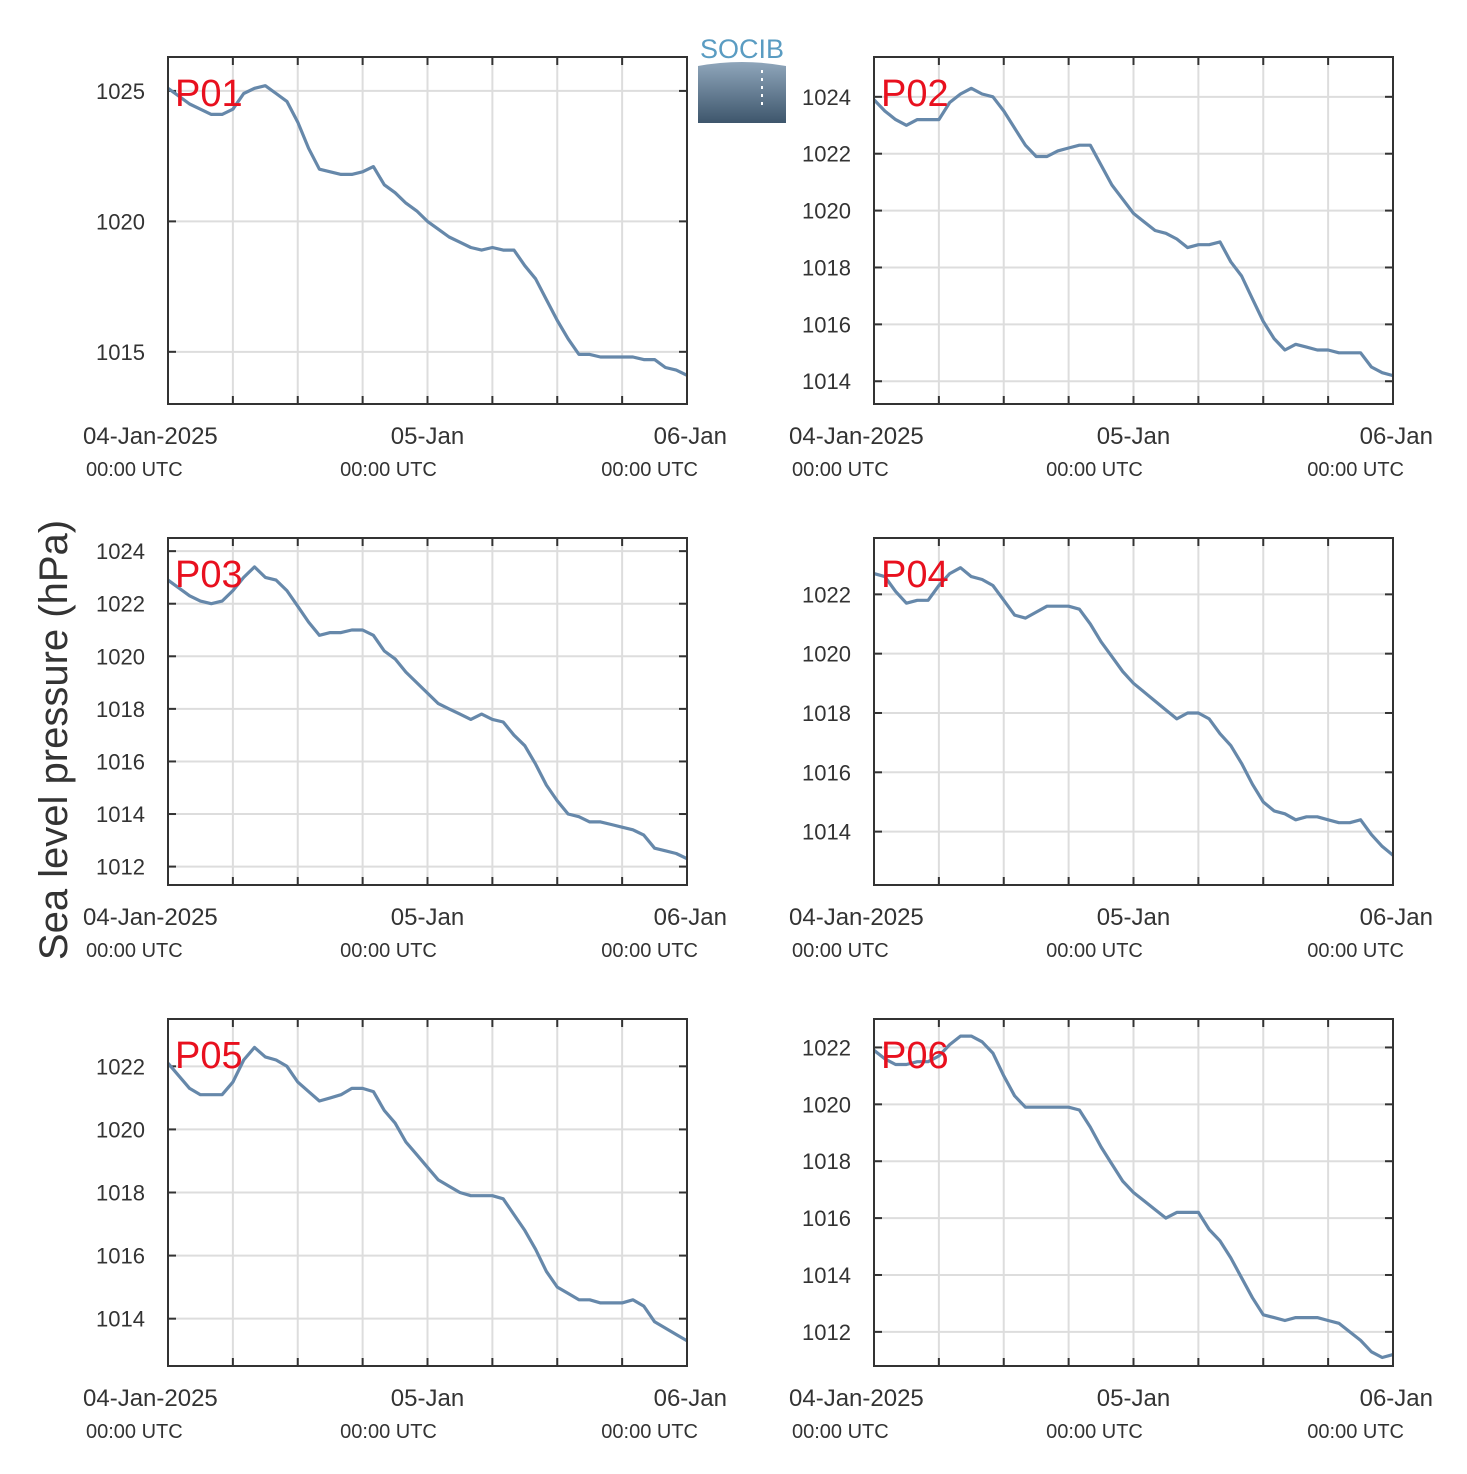 This screenshot has width=1467, height=1474. What do you see at coordinates (209, 575) in the screenshot?
I see `panel-label: P03` at bounding box center [209, 575].